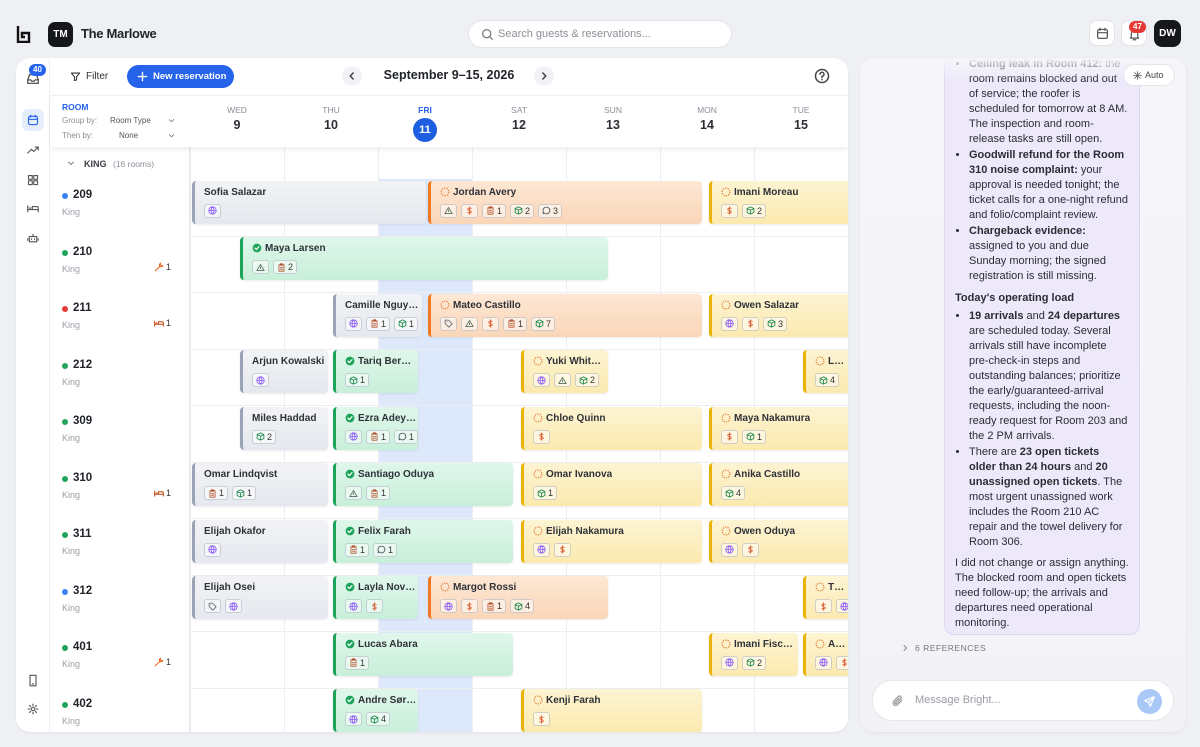 This screenshot has height=747, width=1200. Describe the element at coordinates (119, 264) in the screenshot. I see `room-cell: 210 King 1` at that location.